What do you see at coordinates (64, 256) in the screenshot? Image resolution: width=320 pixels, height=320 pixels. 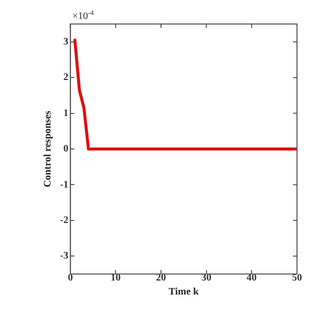 I see `y-tick-label: -3` at bounding box center [64, 256].